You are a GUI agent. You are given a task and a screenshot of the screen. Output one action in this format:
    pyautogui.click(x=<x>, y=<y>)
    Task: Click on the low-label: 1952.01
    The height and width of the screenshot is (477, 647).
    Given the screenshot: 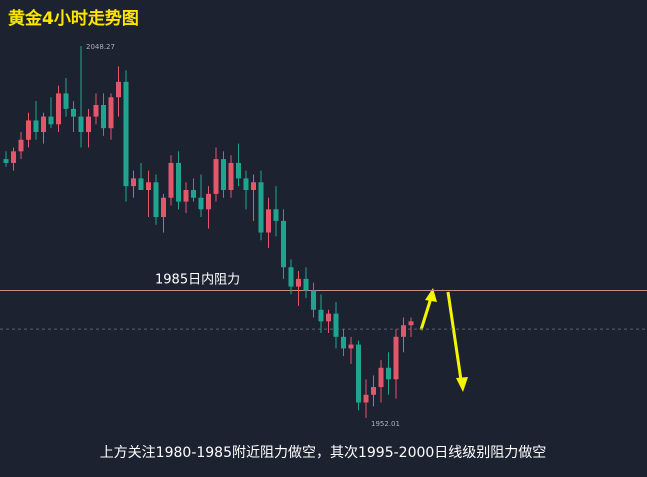 What is the action you would take?
    pyautogui.click(x=385, y=424)
    